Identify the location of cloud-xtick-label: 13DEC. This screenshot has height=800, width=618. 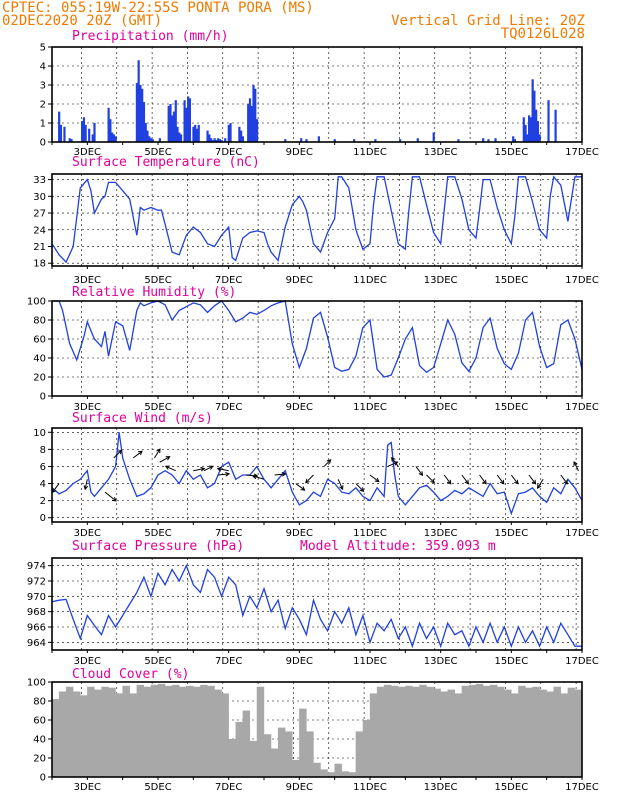
(441, 787).